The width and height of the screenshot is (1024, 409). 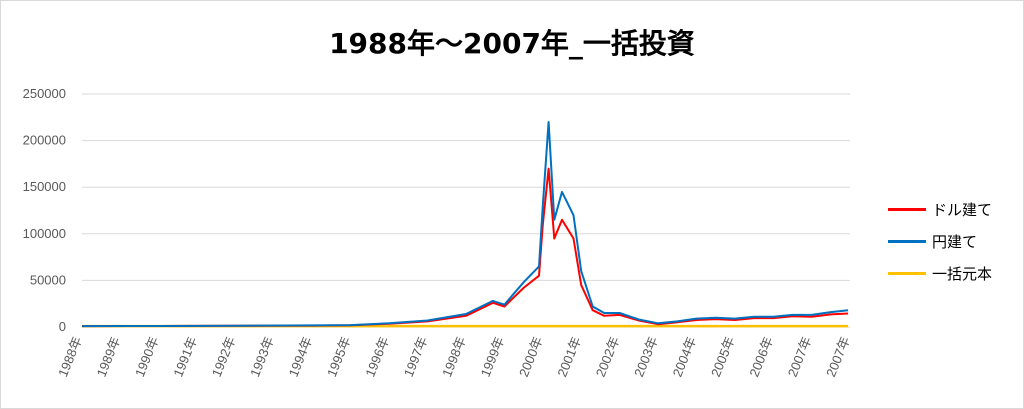 I want to click on legend-label-dollar: ドル建て, so click(x=962, y=210).